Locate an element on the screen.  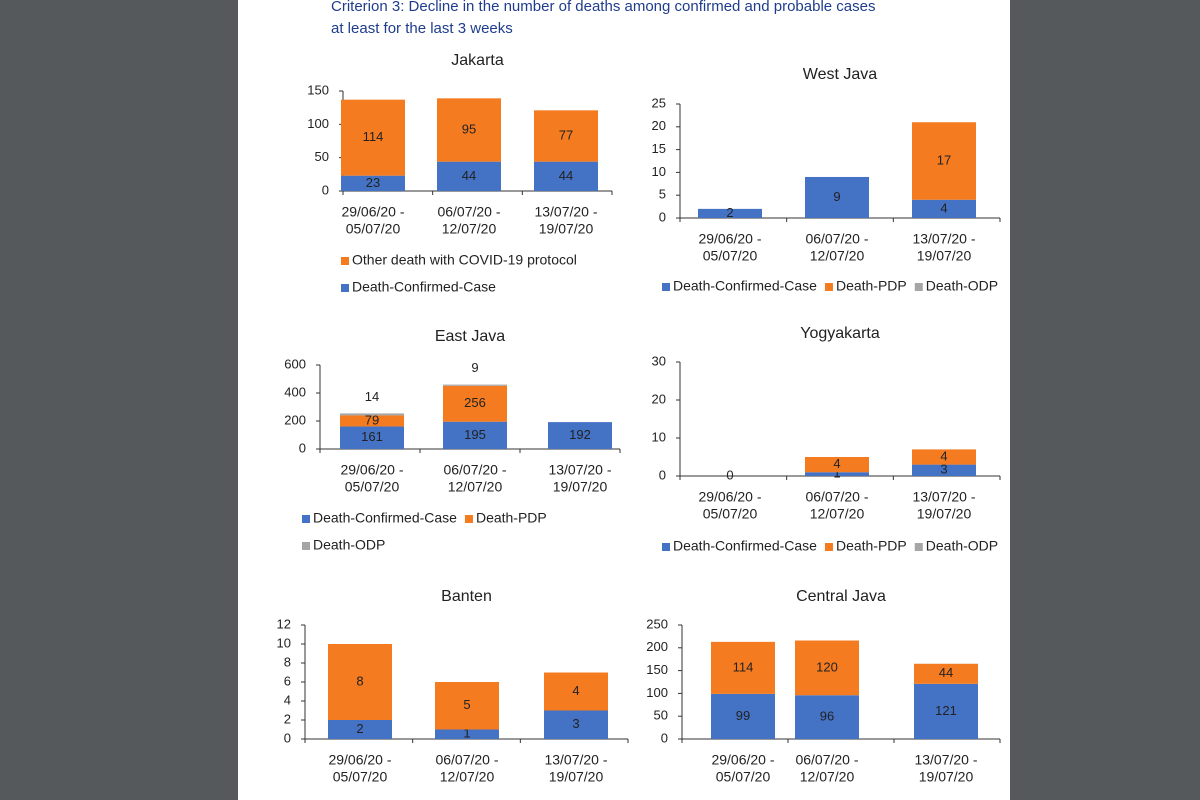
data-label: 120 is located at coordinates (827, 666).